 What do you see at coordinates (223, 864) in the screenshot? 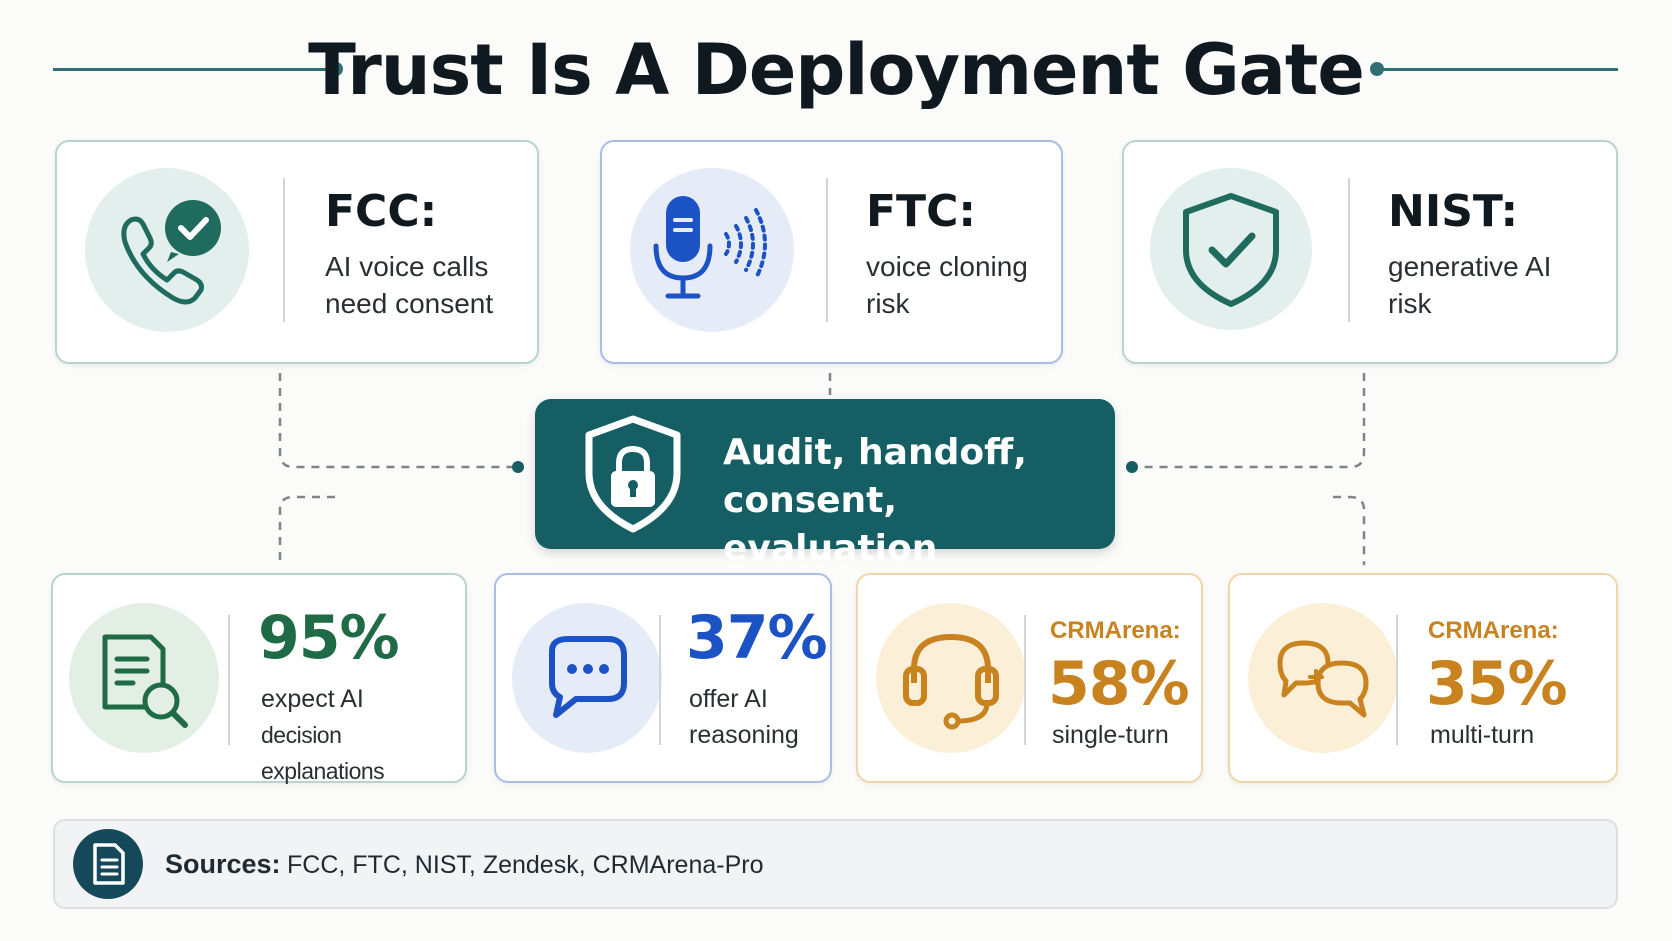
I see `sources-label: Sources:` at bounding box center [223, 864].